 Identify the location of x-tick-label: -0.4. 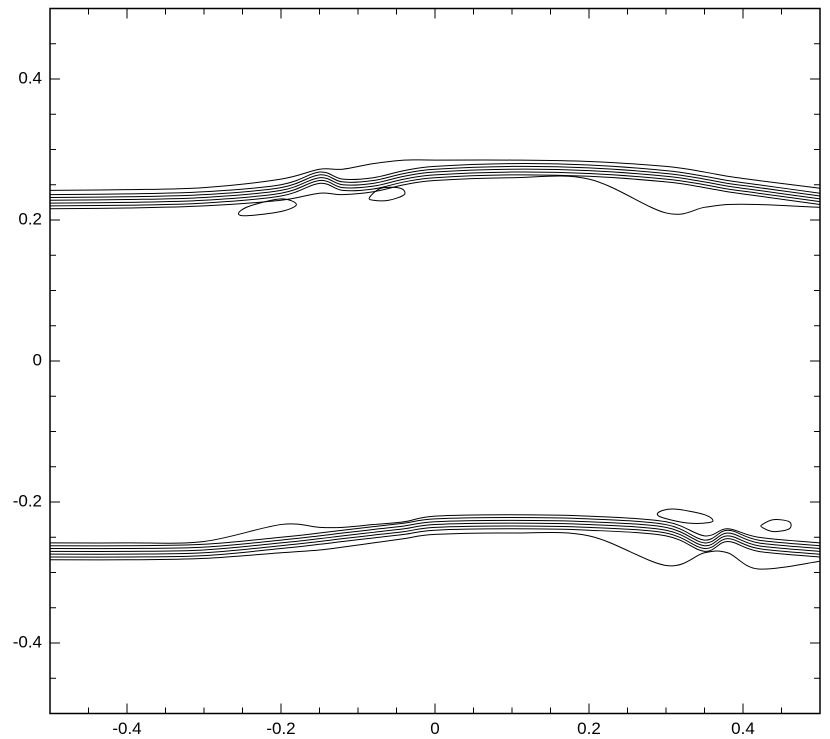
(126, 728).